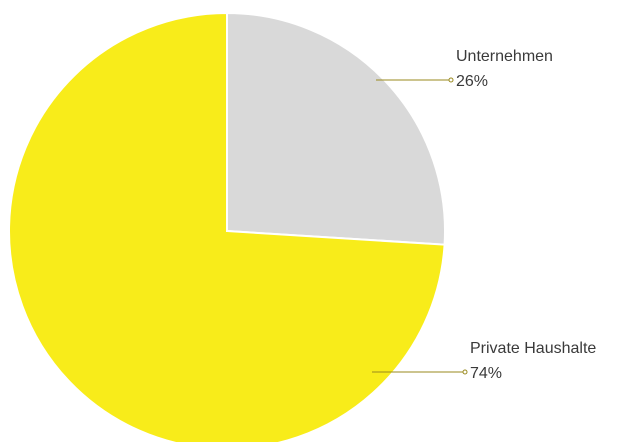  Describe the element at coordinates (451, 80) in the screenshot. I see `leader-dot-unternehmen` at that location.